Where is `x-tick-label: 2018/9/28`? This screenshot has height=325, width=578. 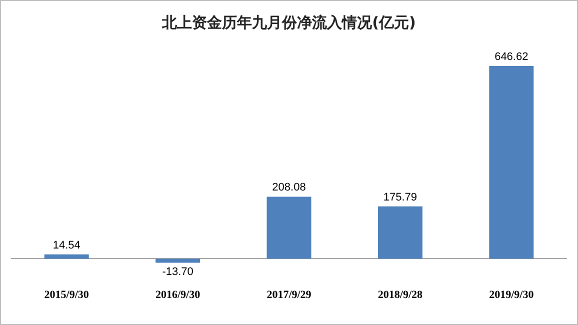 x-tick-label: 2018/9/28 is located at coordinates (400, 295).